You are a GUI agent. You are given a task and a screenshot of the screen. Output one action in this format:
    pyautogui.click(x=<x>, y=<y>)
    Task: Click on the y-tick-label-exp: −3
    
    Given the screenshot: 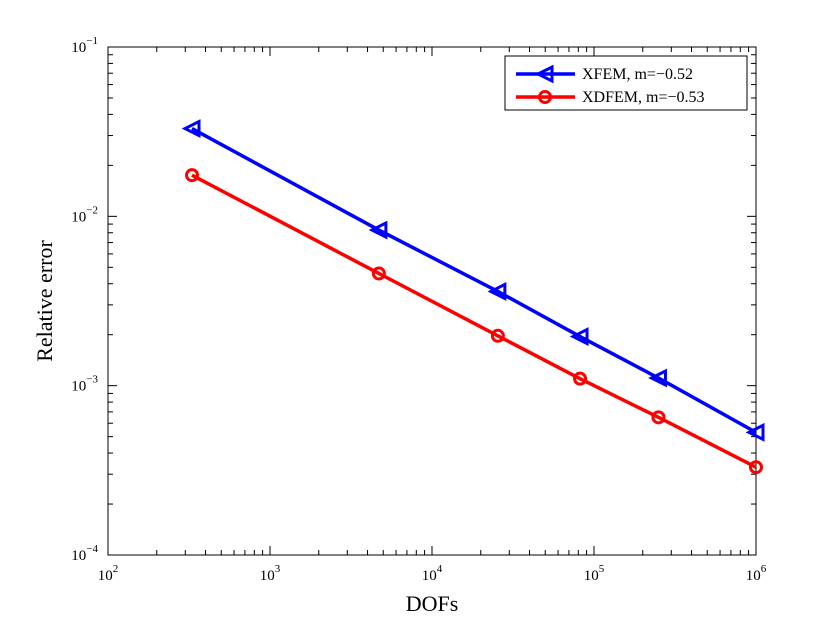 What is the action you would take?
    pyautogui.click(x=92, y=380)
    